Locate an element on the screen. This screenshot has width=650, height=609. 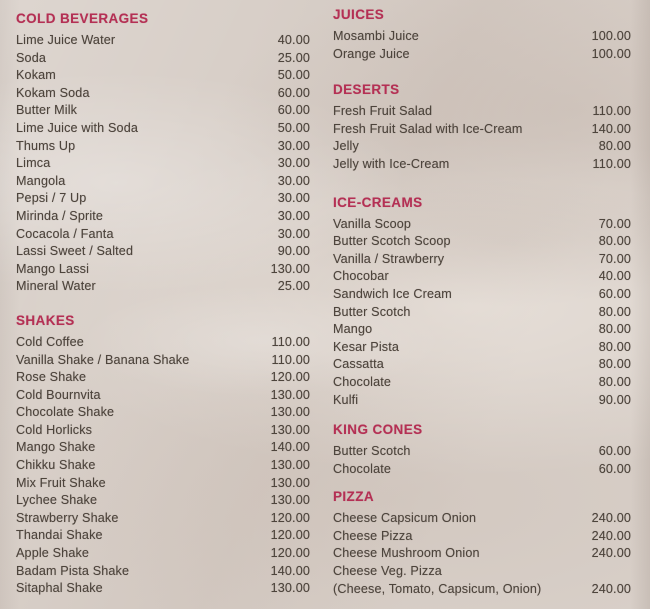
item-name: Thandai Shake is located at coordinates (59, 535).